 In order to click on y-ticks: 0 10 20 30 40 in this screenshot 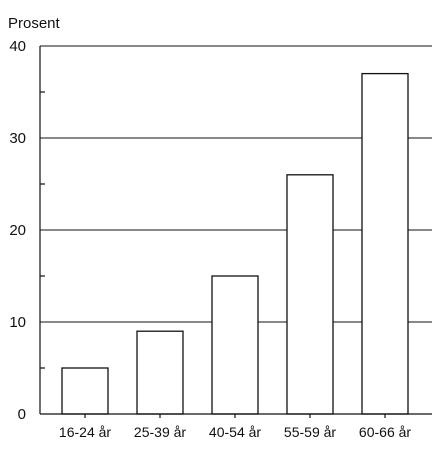, I will do `click(17, 230)`.